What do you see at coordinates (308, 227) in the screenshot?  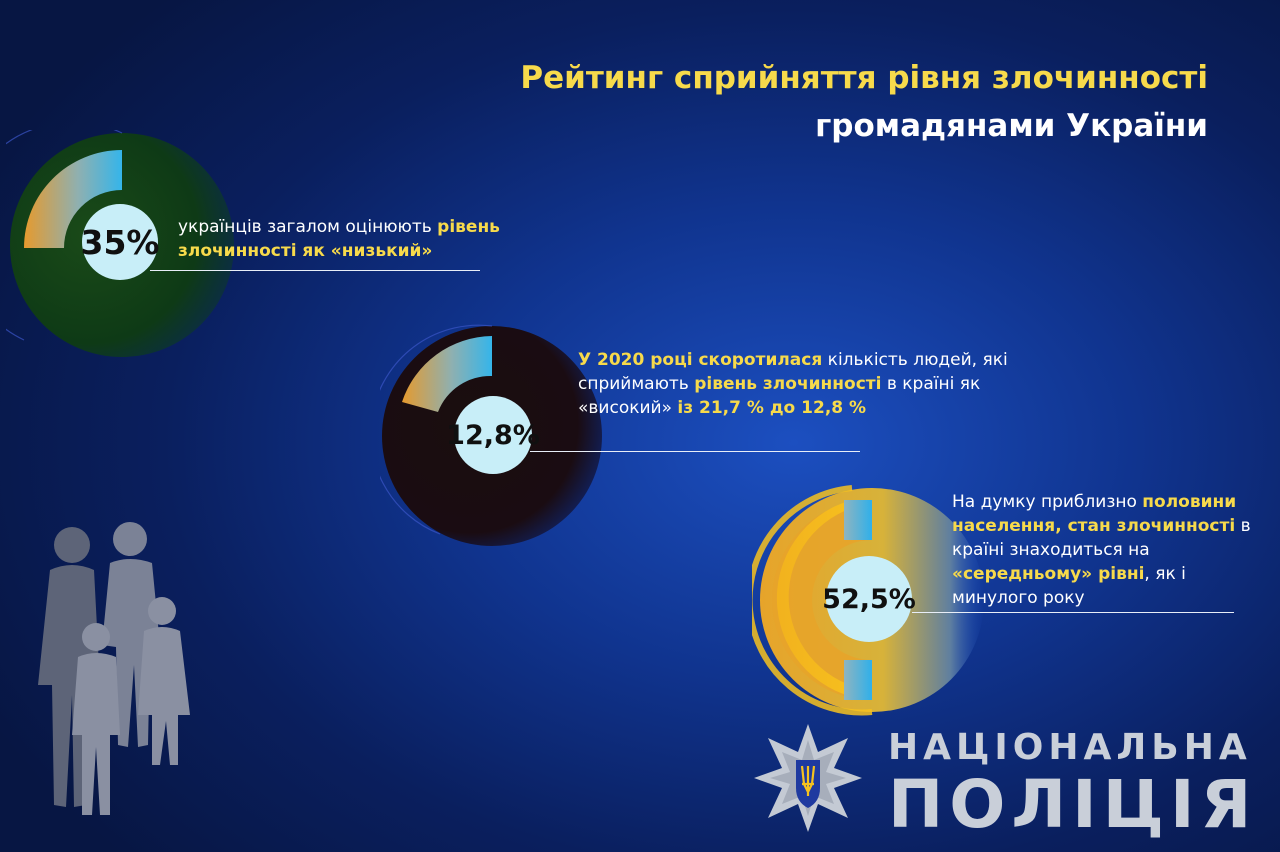 I see `stat-text-plain: українців загалом оцінюють` at bounding box center [308, 227].